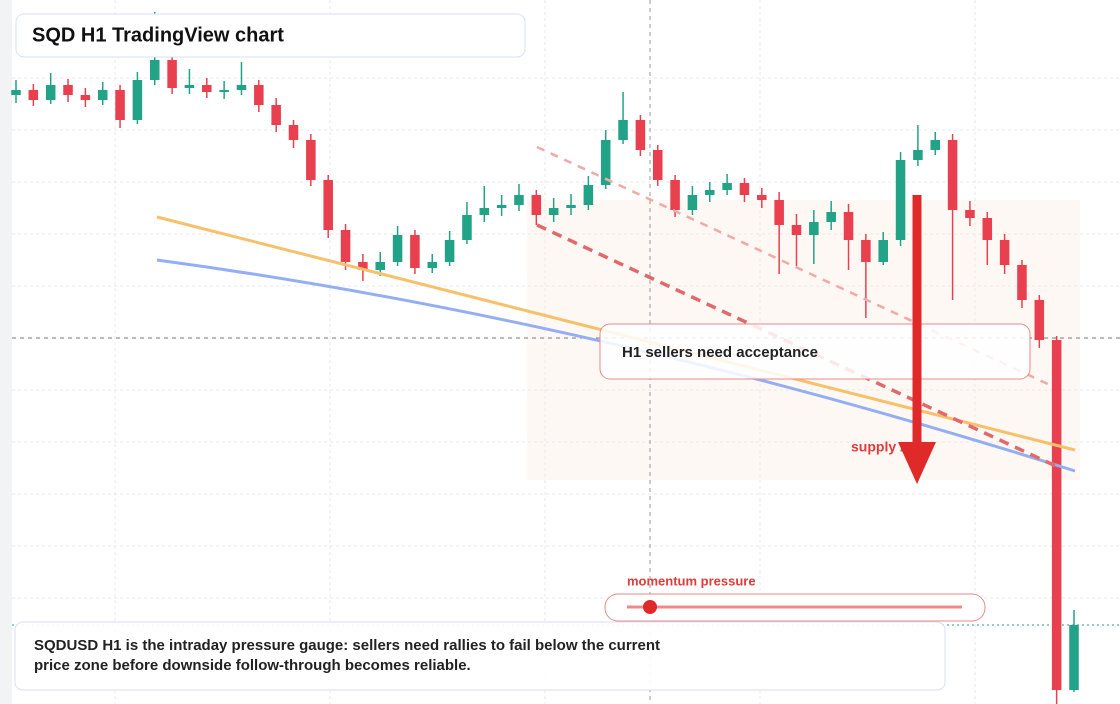 The width and height of the screenshot is (1120, 704). Describe the element at coordinates (650, 607) in the screenshot. I see `gauge-knob` at that location.